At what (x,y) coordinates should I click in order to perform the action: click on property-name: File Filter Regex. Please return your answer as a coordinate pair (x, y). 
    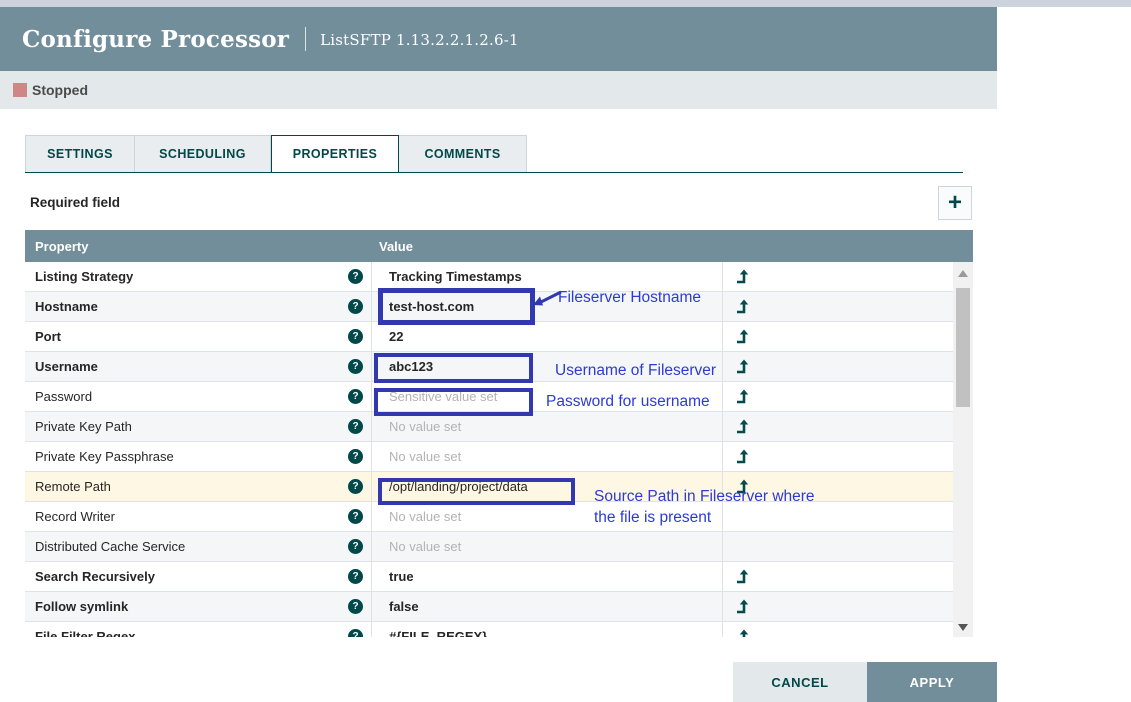
    Looking at the image, I should click on (85, 633).